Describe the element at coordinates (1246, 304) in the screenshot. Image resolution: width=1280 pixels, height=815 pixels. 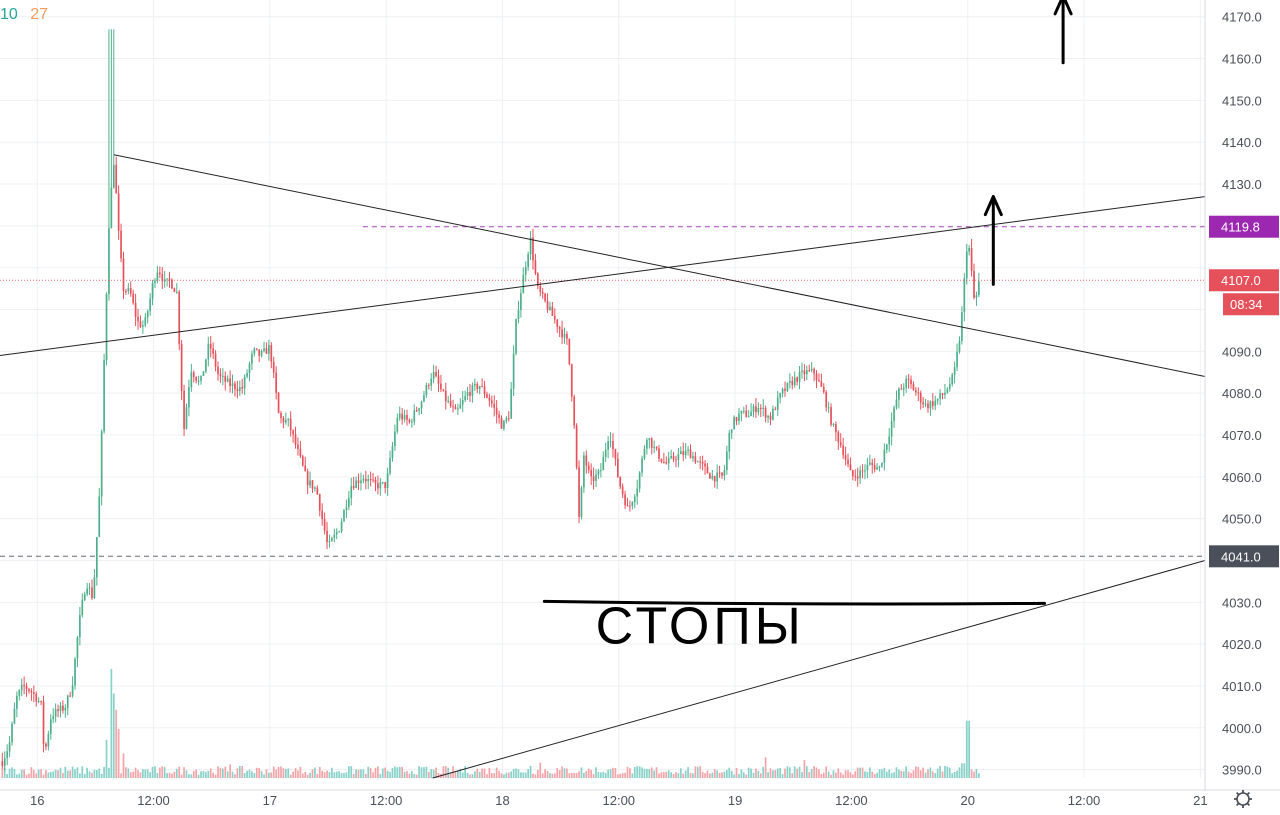
I see `countdown-label: 08:34` at that location.